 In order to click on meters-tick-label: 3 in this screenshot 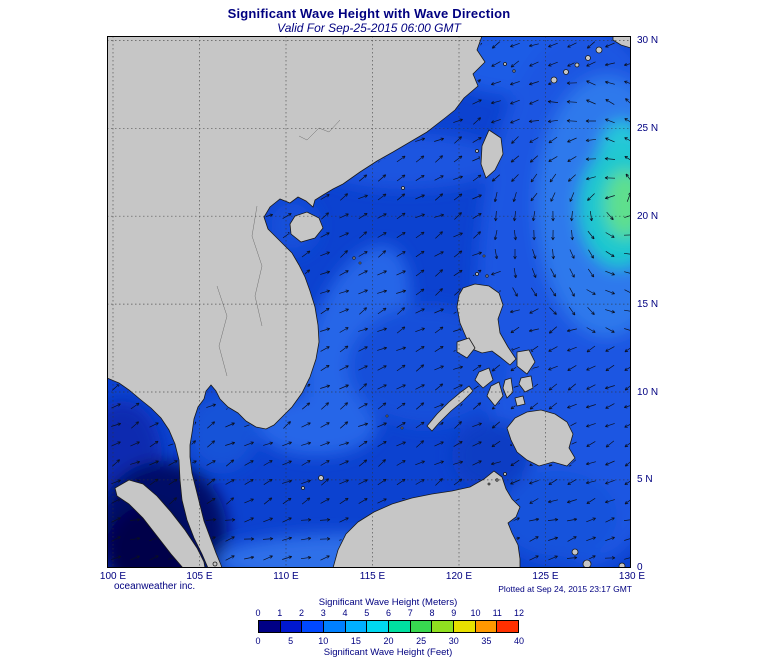, I will do `click(323, 613)`.